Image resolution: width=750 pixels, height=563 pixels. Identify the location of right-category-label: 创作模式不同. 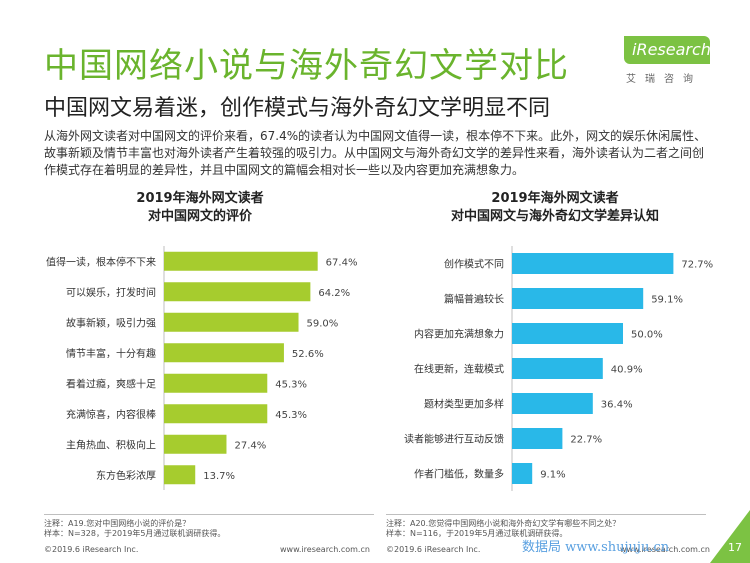
(474, 264).